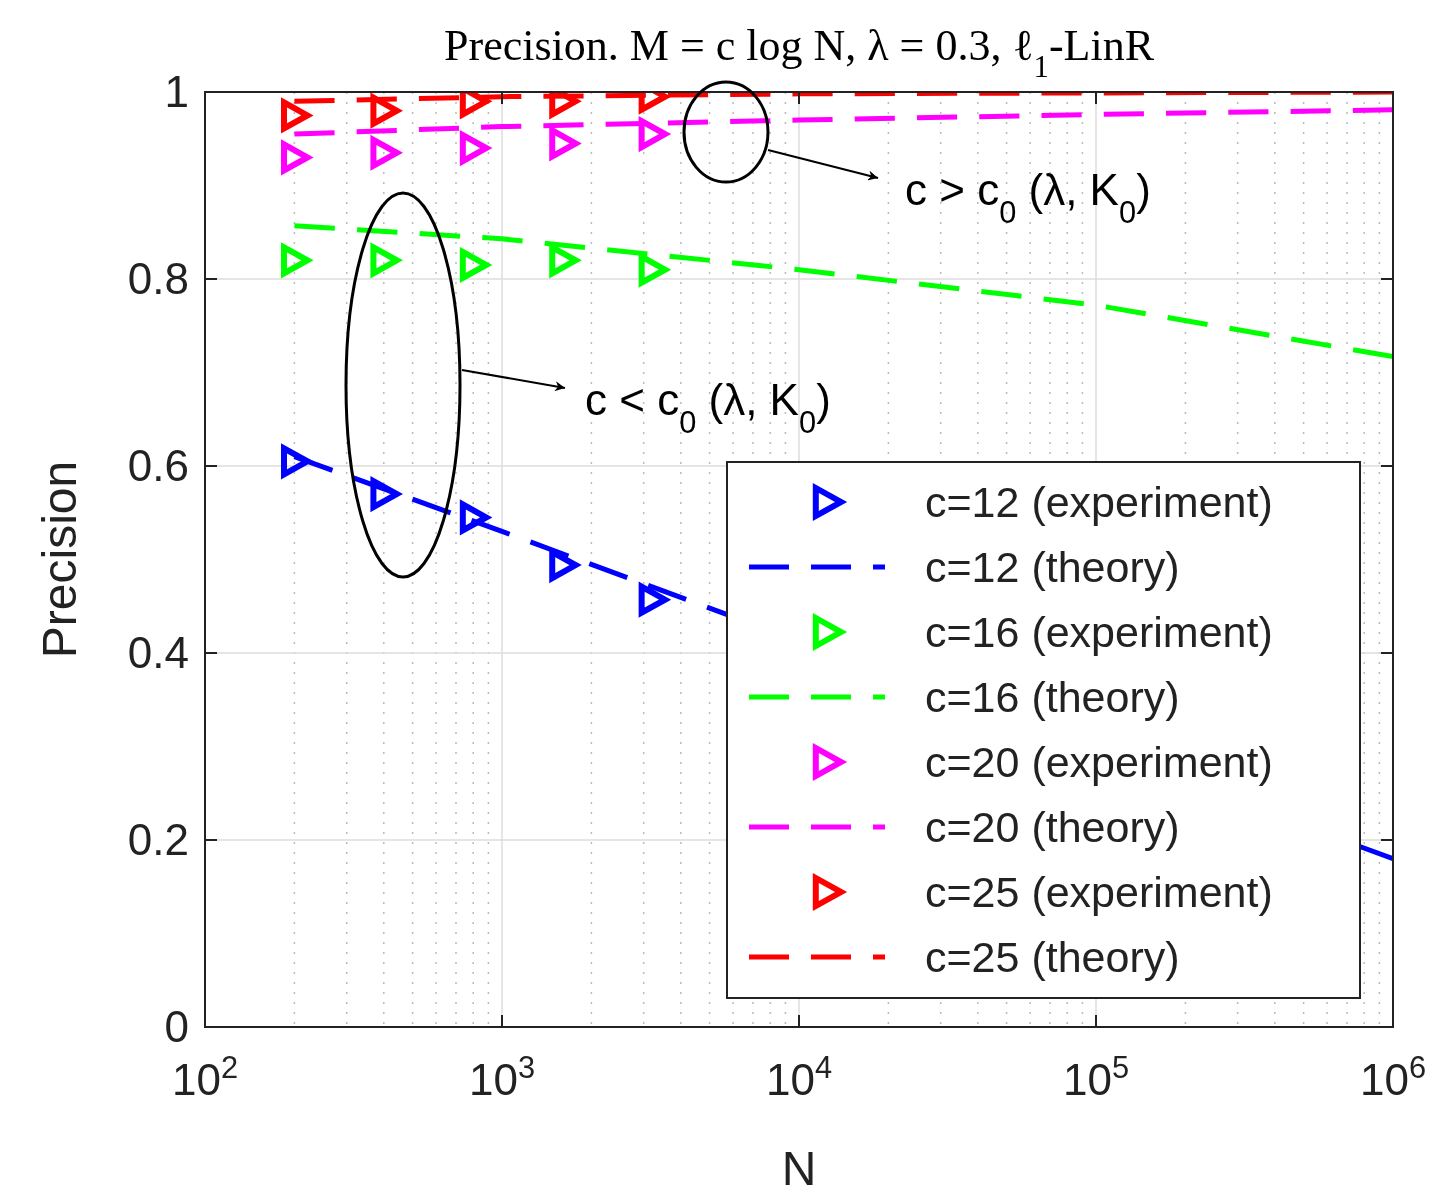 Image resolution: width=1439 pixels, height=1198 pixels. Describe the element at coordinates (1099, 502) in the screenshot. I see `legend-label: c=12 (experiment)` at that location.